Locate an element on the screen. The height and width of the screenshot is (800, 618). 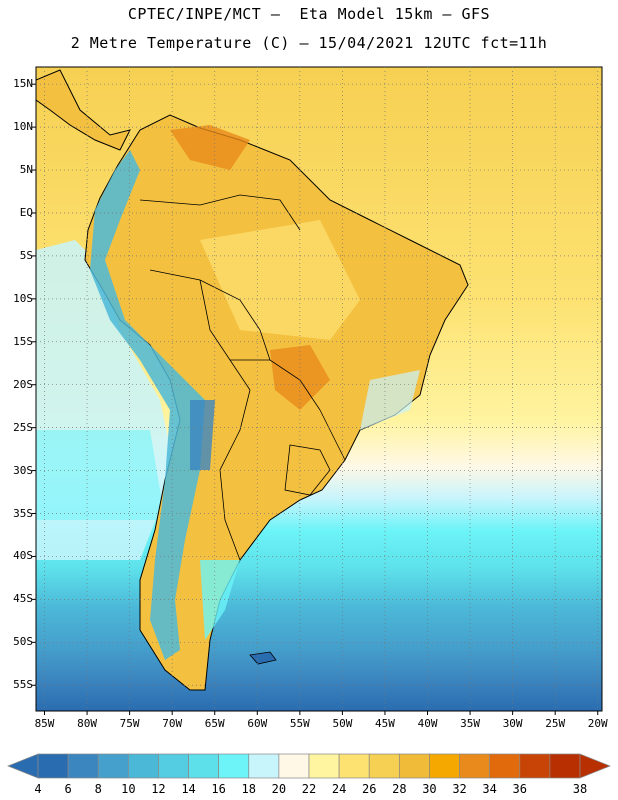
colorbar-label-26: 26 is located at coordinates (369, 789).